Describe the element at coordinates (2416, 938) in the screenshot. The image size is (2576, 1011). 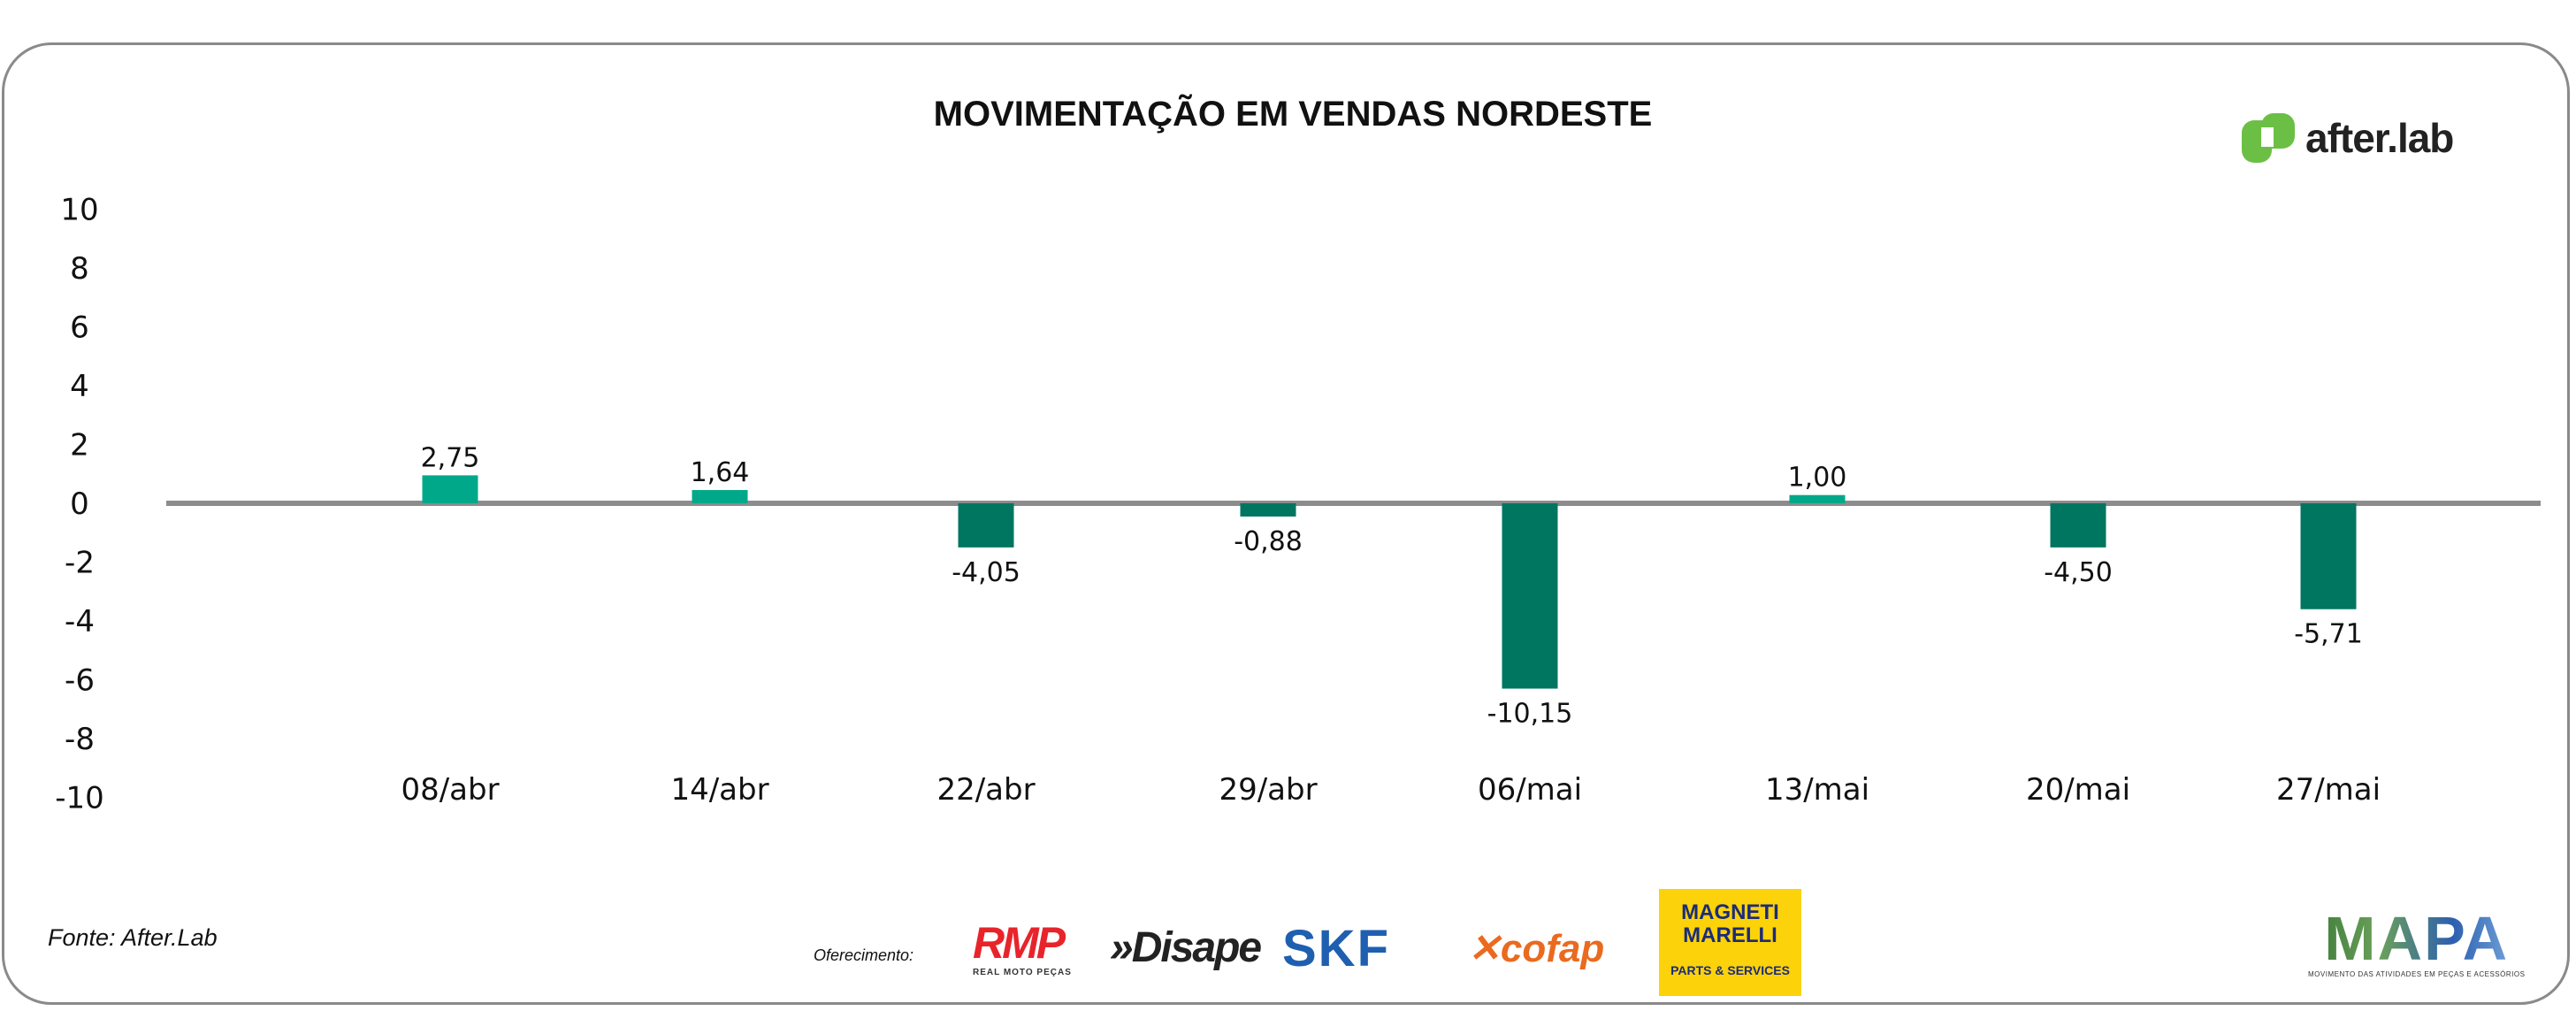
I see `mapa-logo-text: MAPA` at that location.